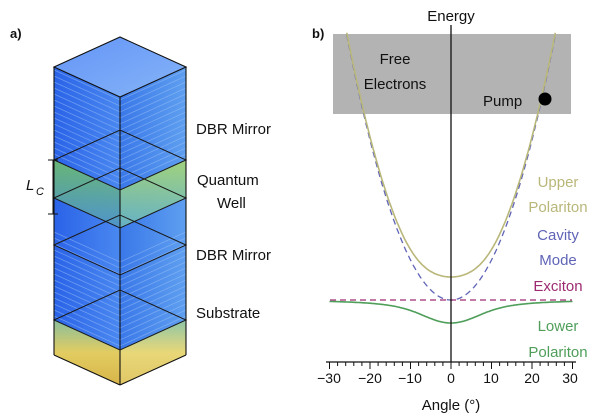 The width and height of the screenshot is (613, 418). Describe the element at coordinates (452, 74) in the screenshot. I see `free-electron-region` at that location.